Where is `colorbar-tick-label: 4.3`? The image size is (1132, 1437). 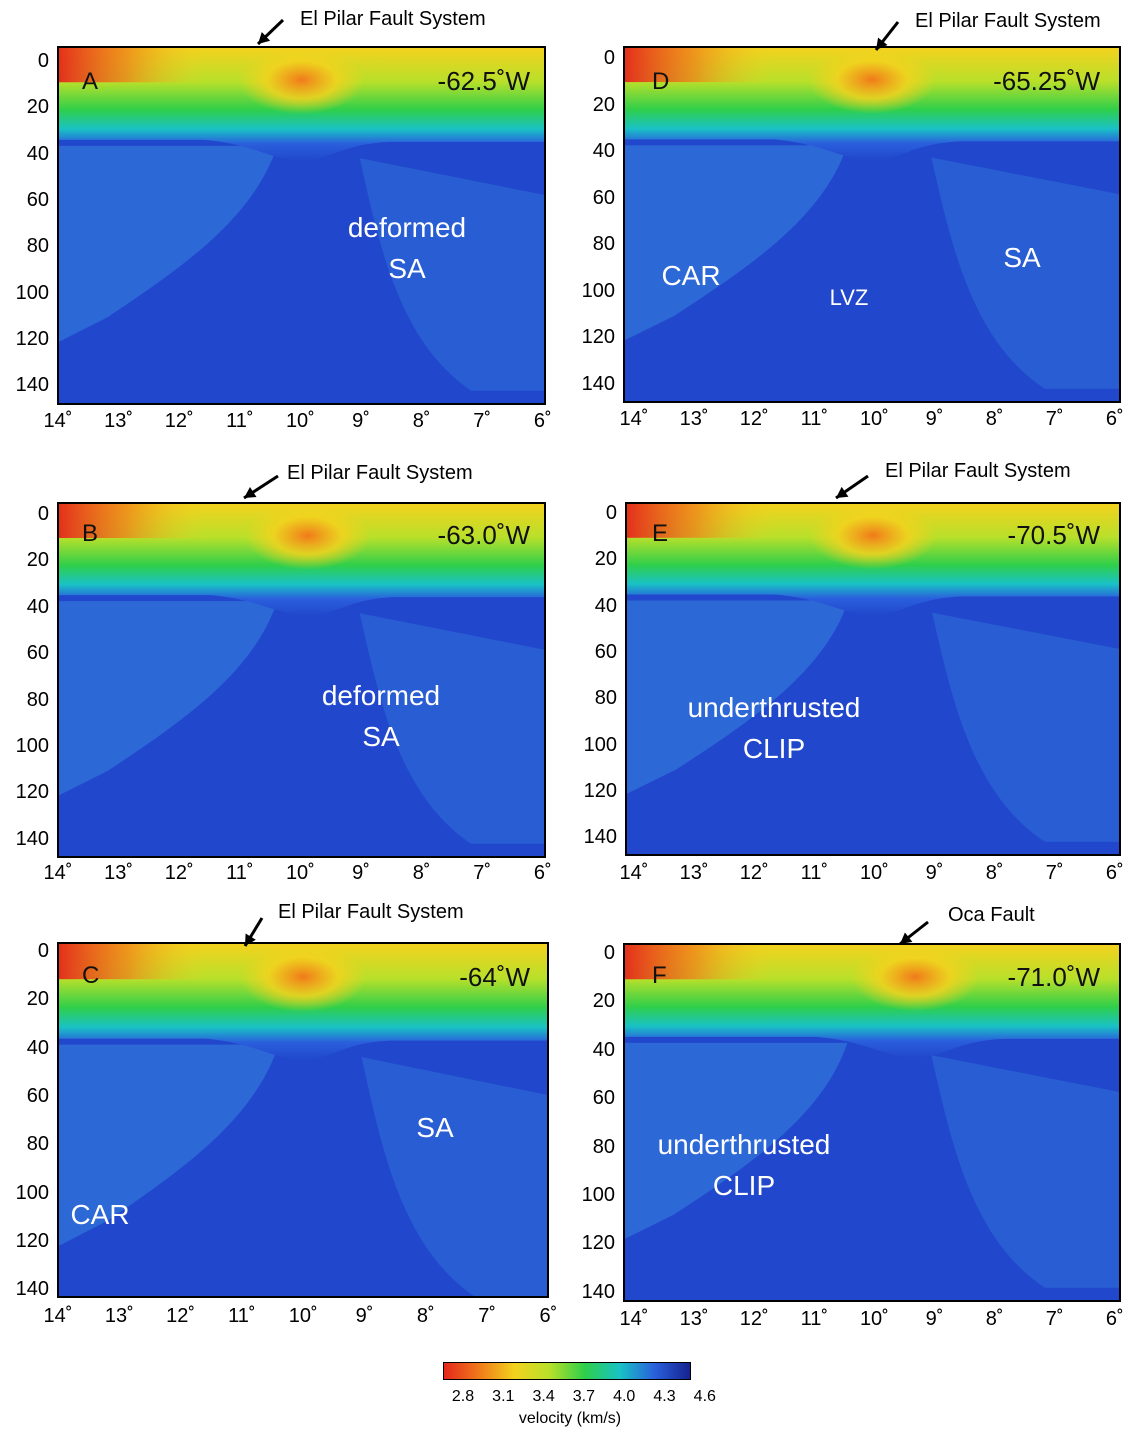
colorbar-tick-label: 4.3 is located at coordinates (664, 1396).